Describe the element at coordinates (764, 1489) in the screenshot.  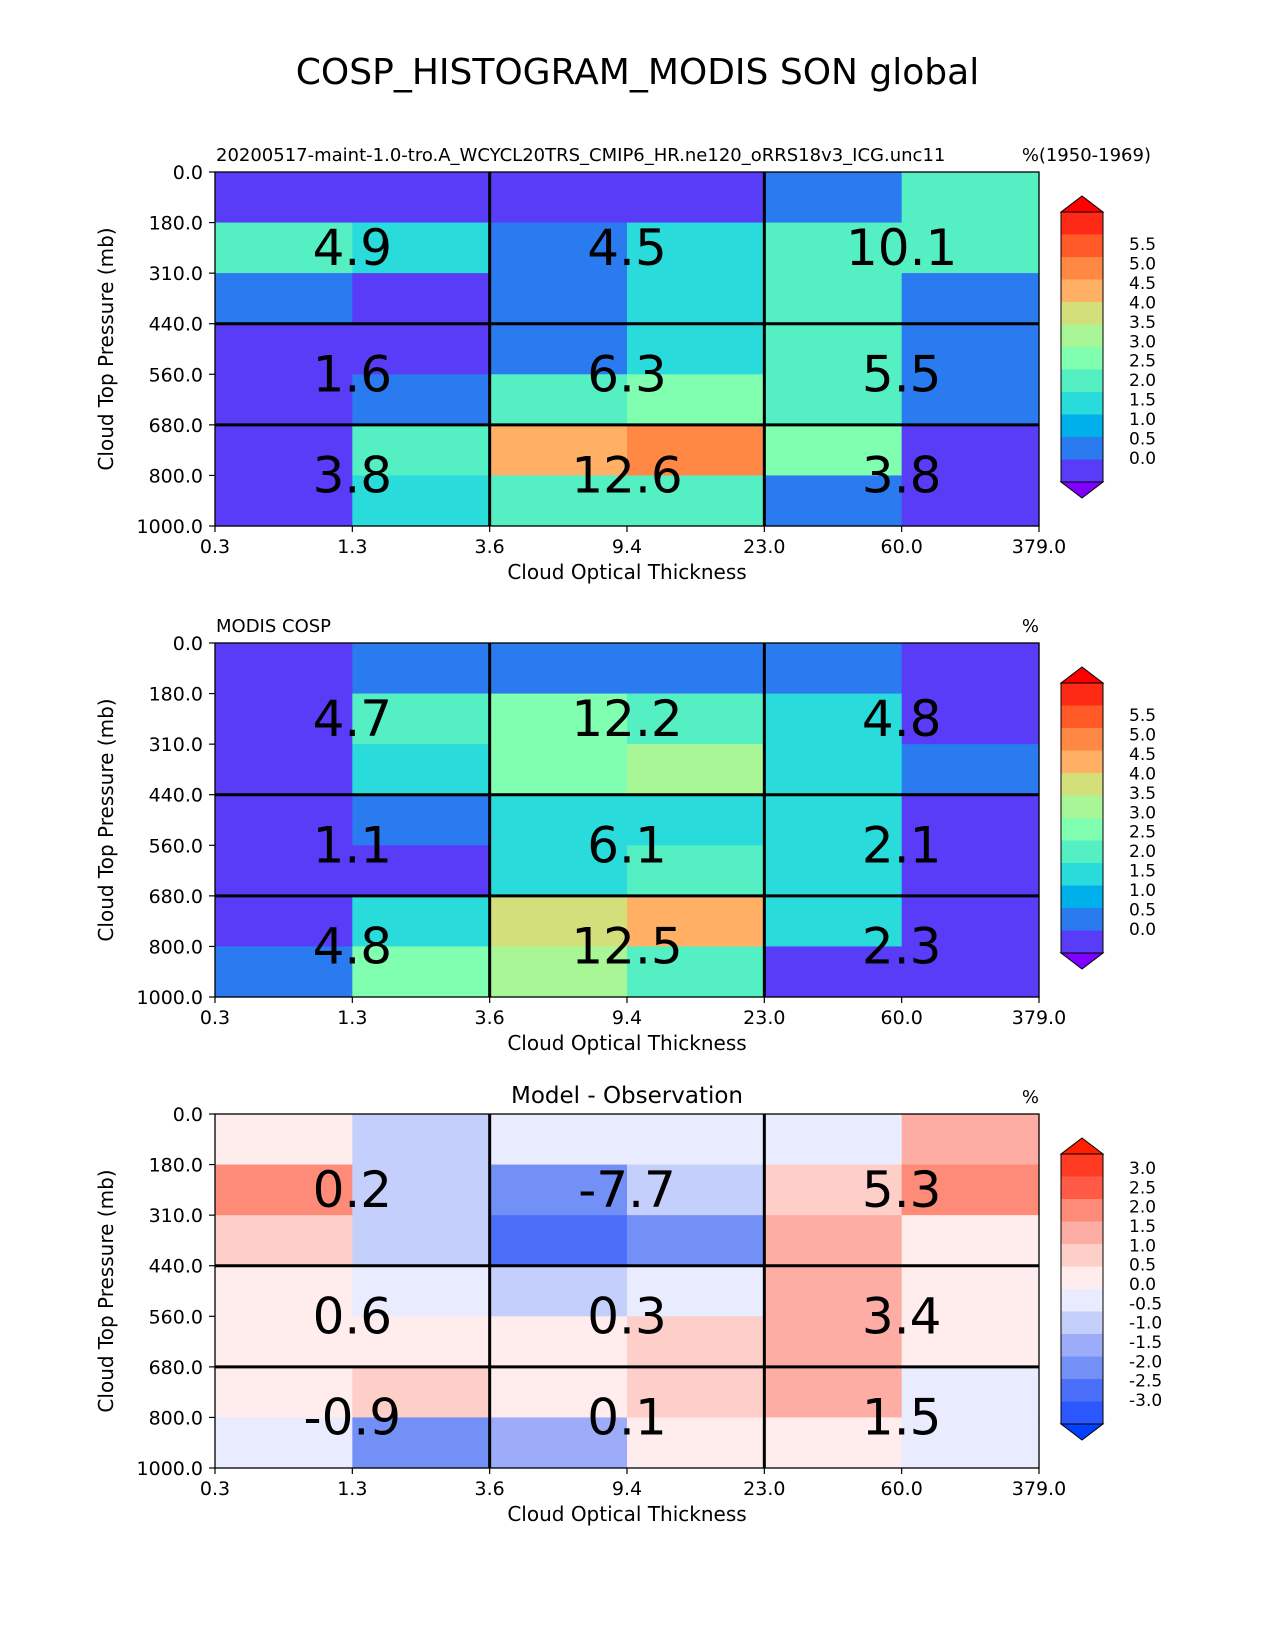
I see `x-tick-label: 23.0` at that location.